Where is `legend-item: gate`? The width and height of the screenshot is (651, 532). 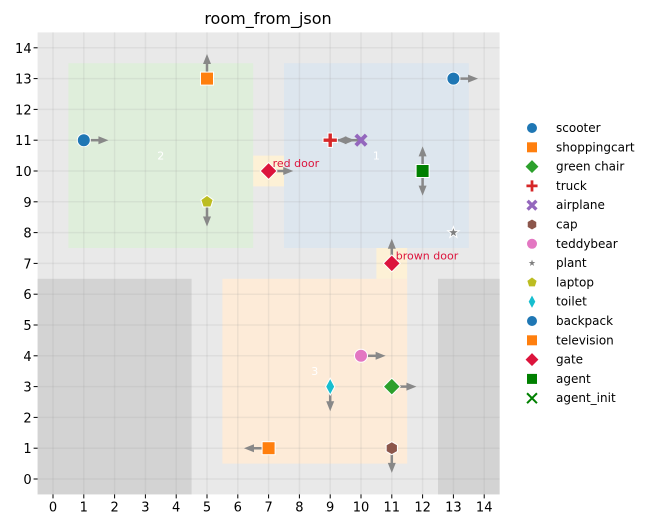 legend-item: gate is located at coordinates (553, 359).